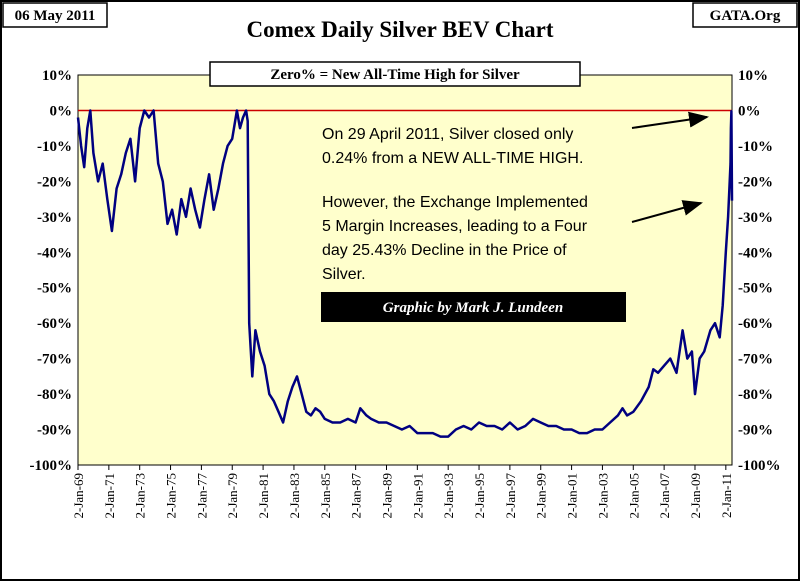  I want to click on y-tick-right-label: 10%, so click(753, 76).